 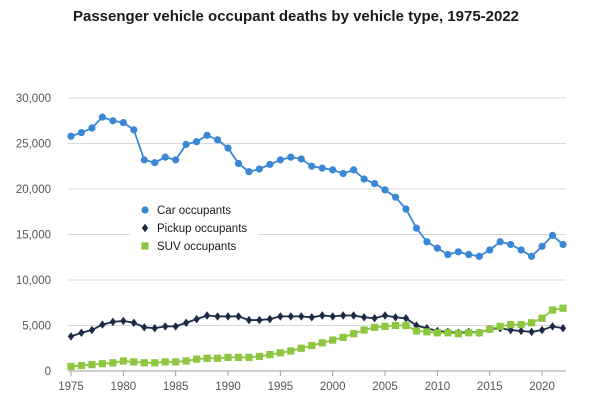 What do you see at coordinates (36, 327) in the screenshot?
I see `y-tick-label: 5,000` at bounding box center [36, 327].